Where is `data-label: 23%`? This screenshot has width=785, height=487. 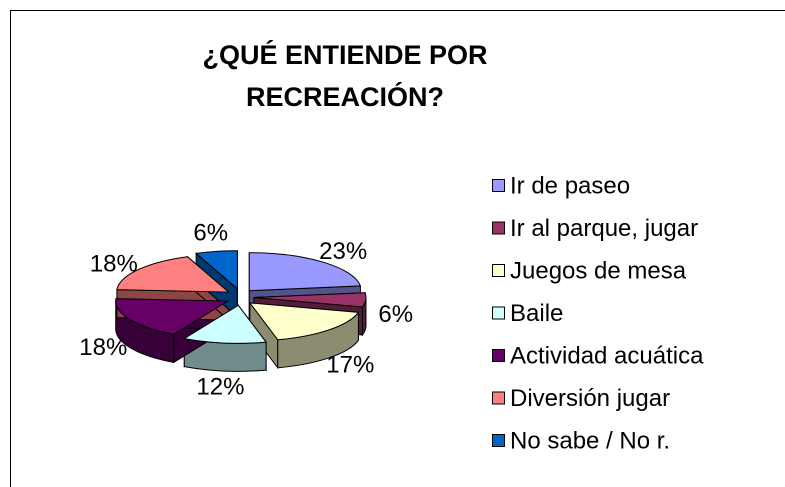
data-label: 23% is located at coordinates (343, 251).